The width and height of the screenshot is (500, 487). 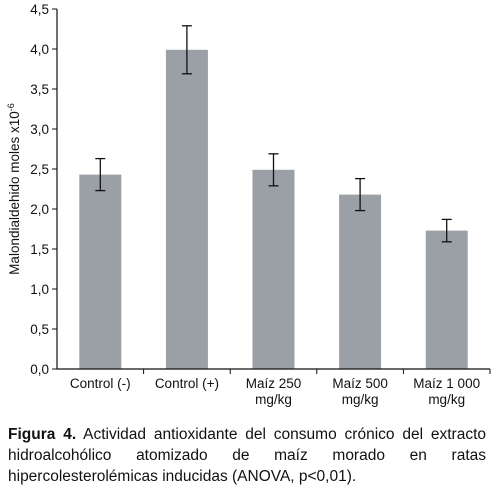 I want to click on x-tick-label: Control (+), so click(x=187, y=383).